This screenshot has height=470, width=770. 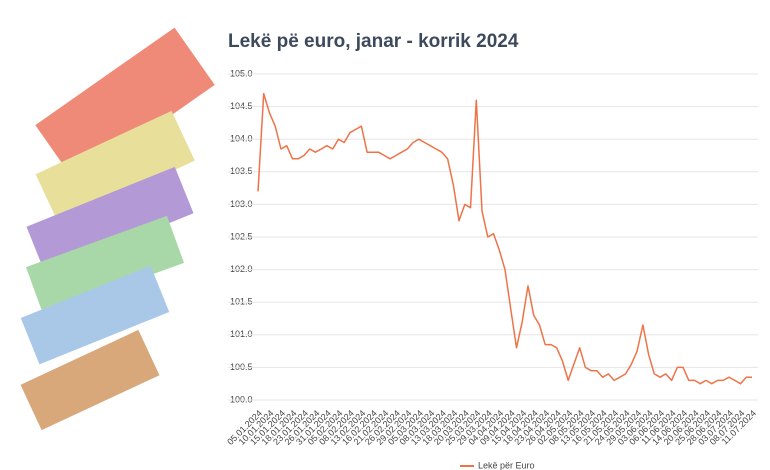 What do you see at coordinates (506, 465) in the screenshot?
I see `legend-label: Lekë për Euro` at bounding box center [506, 465].